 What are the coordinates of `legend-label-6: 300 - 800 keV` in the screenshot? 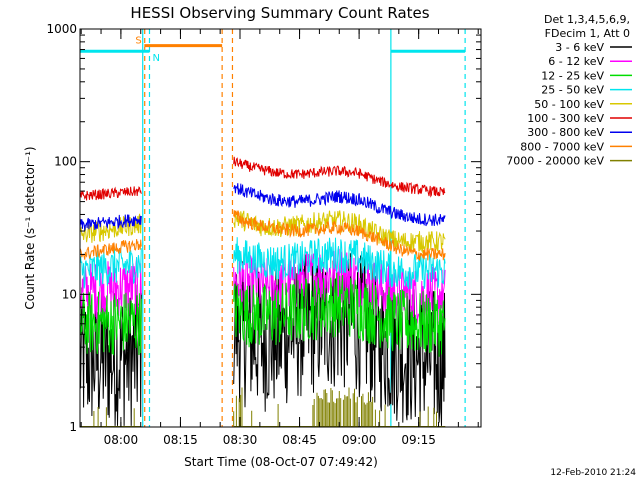 It's located at (565, 132).